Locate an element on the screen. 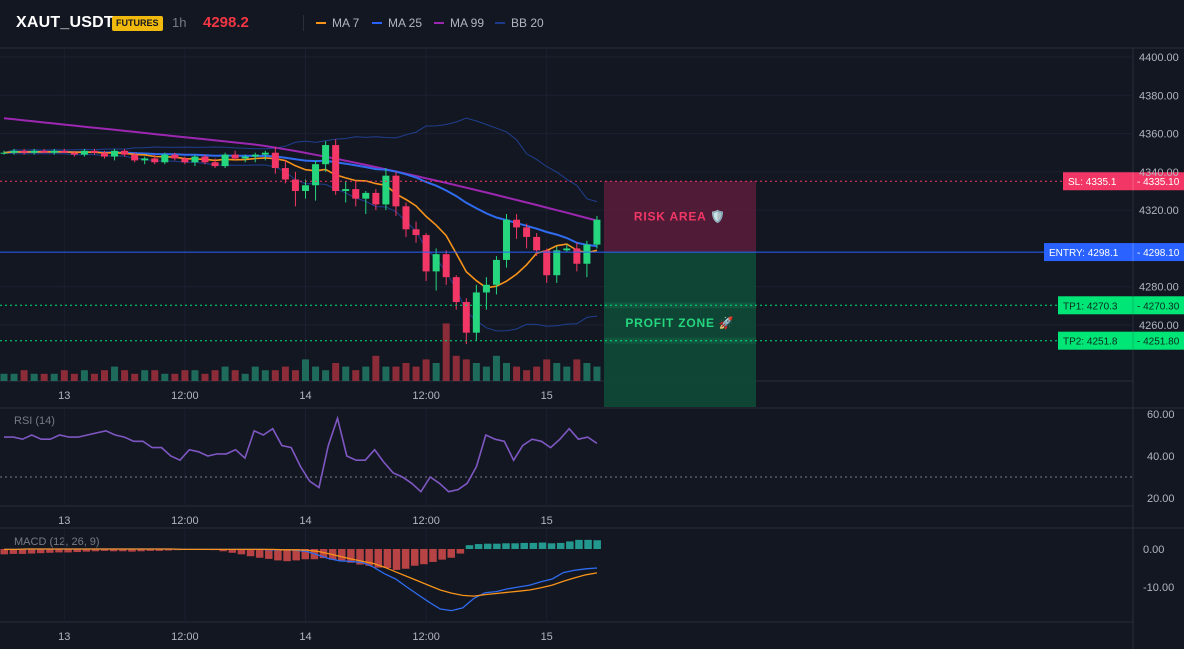 The width and height of the screenshot is (1184, 649). symbol-name: XAUT_USDT is located at coordinates (65, 22).